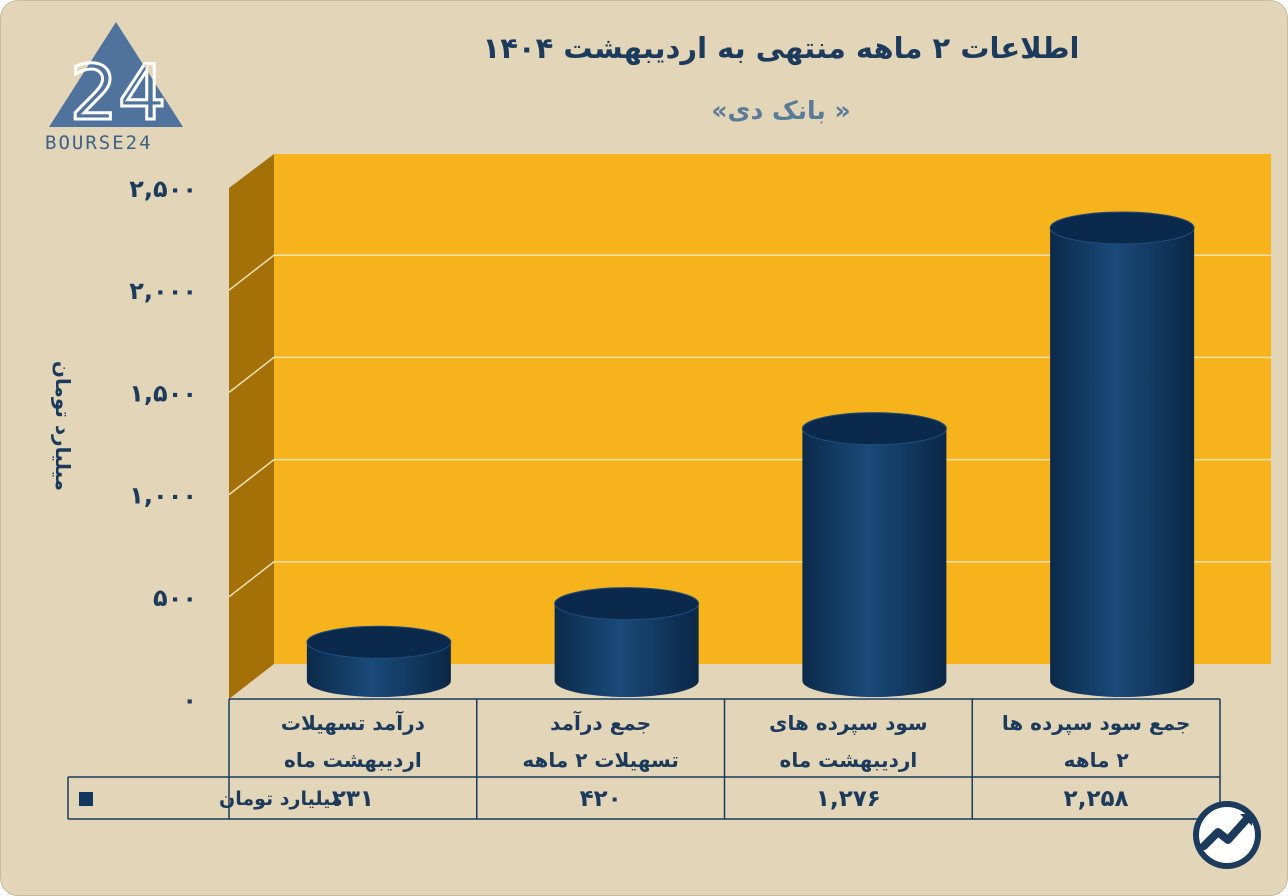  What do you see at coordinates (189, 700) in the screenshot?
I see `y-tick-label: ۰` at bounding box center [189, 700].